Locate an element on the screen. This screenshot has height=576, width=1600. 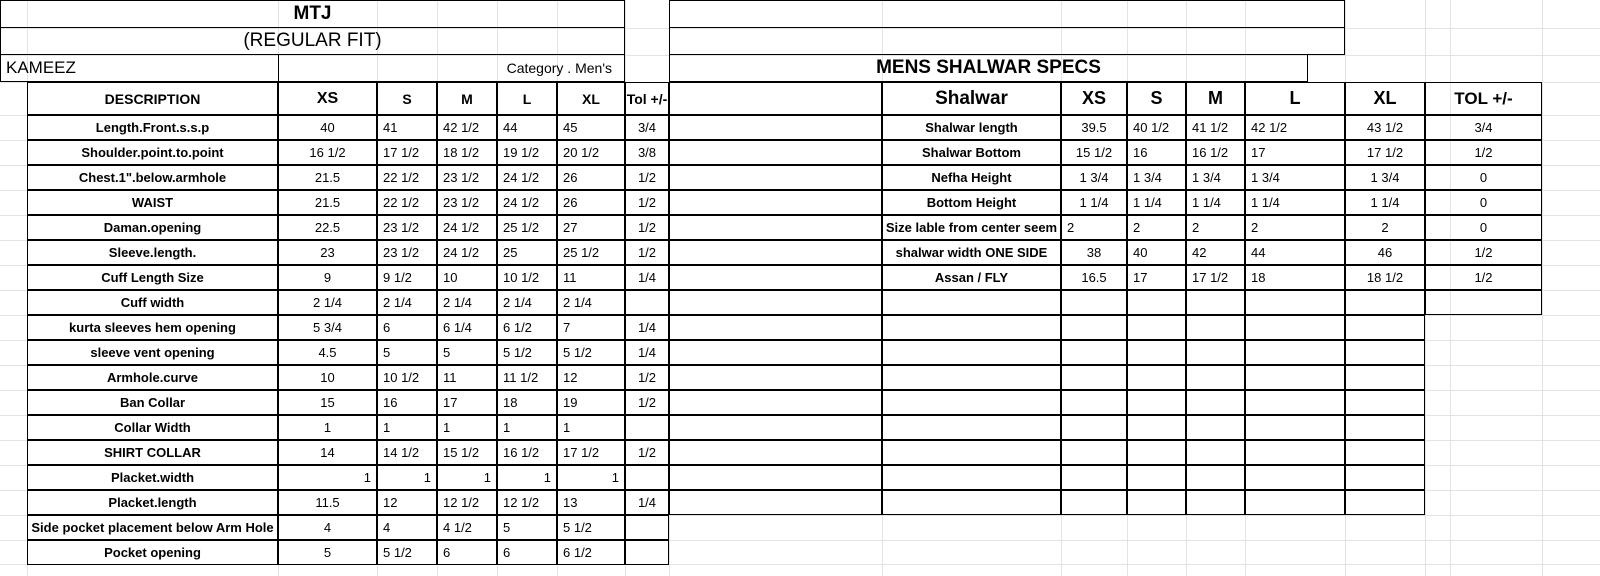
kameez-cell-s: 10 1/2 is located at coordinates (407, 377).